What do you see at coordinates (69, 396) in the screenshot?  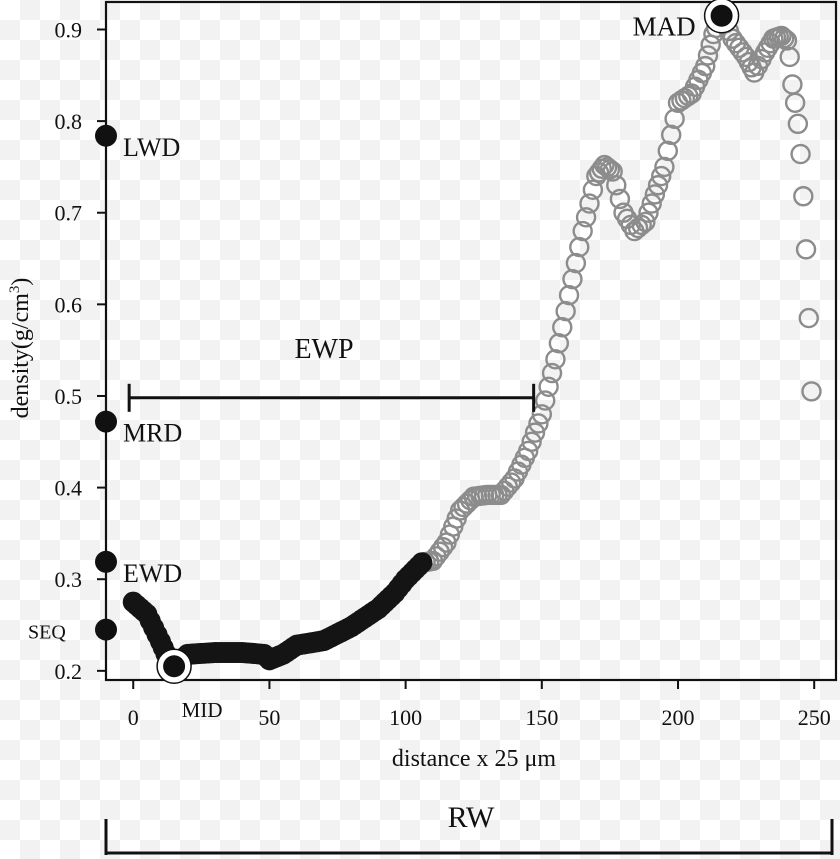 I see `y-tick-label-0.5: 0.5` at bounding box center [69, 396].